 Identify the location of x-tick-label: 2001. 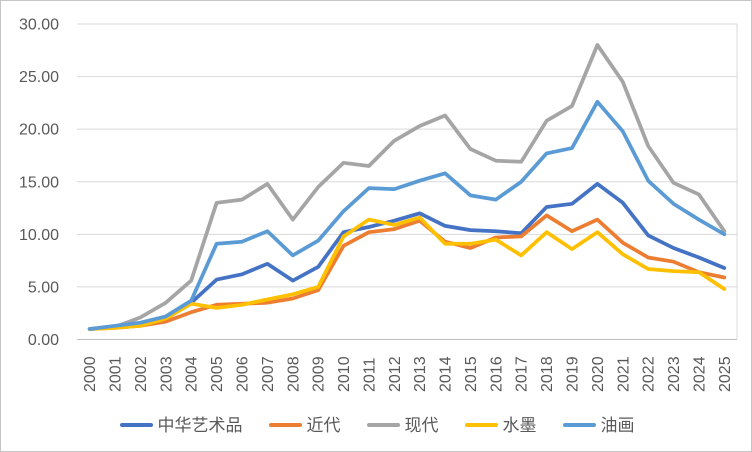
(116, 374).